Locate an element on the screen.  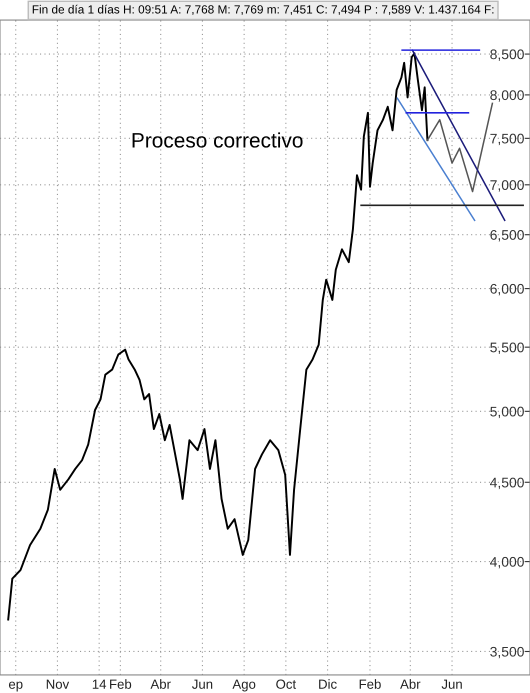
annotation: Proceso correctivo is located at coordinates (217, 140).